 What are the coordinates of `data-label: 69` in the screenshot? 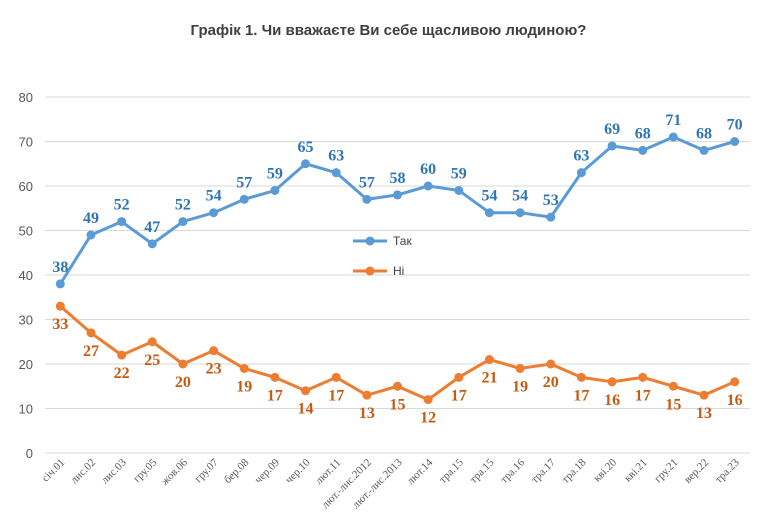 It's located at (612, 129).